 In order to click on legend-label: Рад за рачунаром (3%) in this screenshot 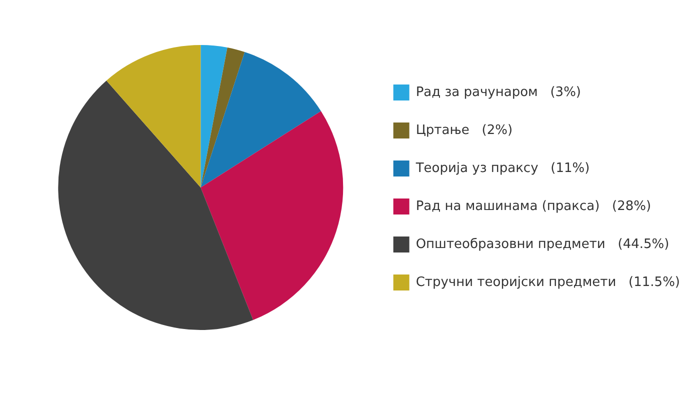, I will do `click(499, 92)`.